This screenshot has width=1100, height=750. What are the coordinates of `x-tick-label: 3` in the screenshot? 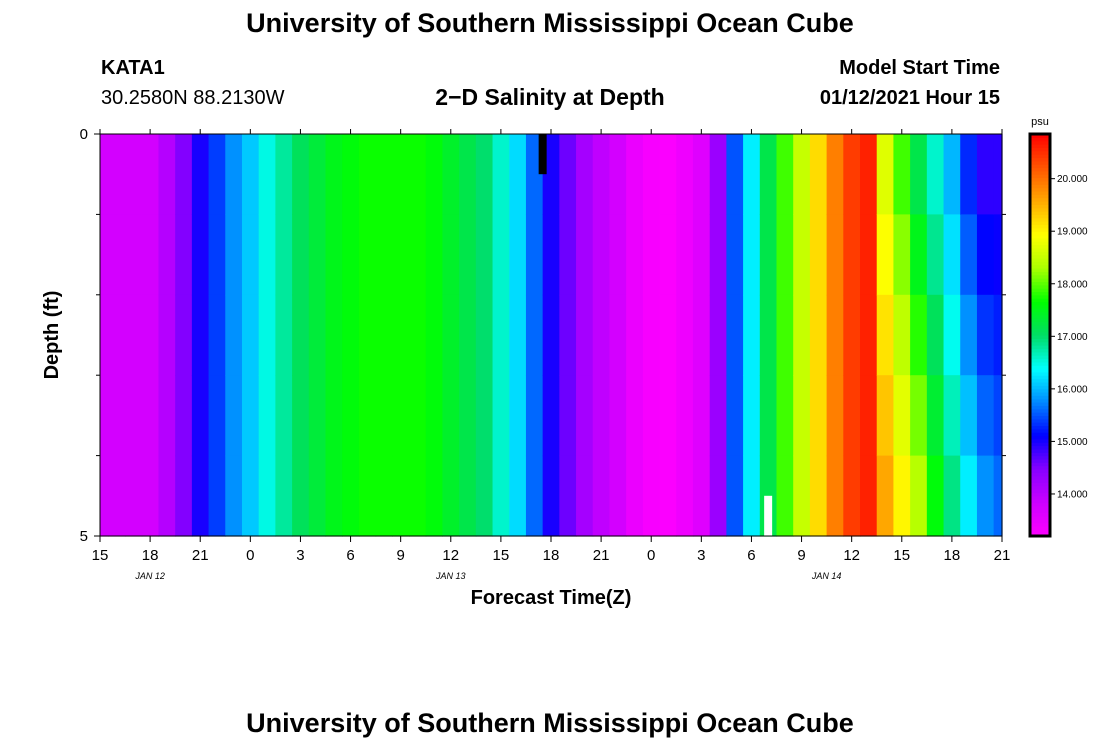 It's located at (701, 555).